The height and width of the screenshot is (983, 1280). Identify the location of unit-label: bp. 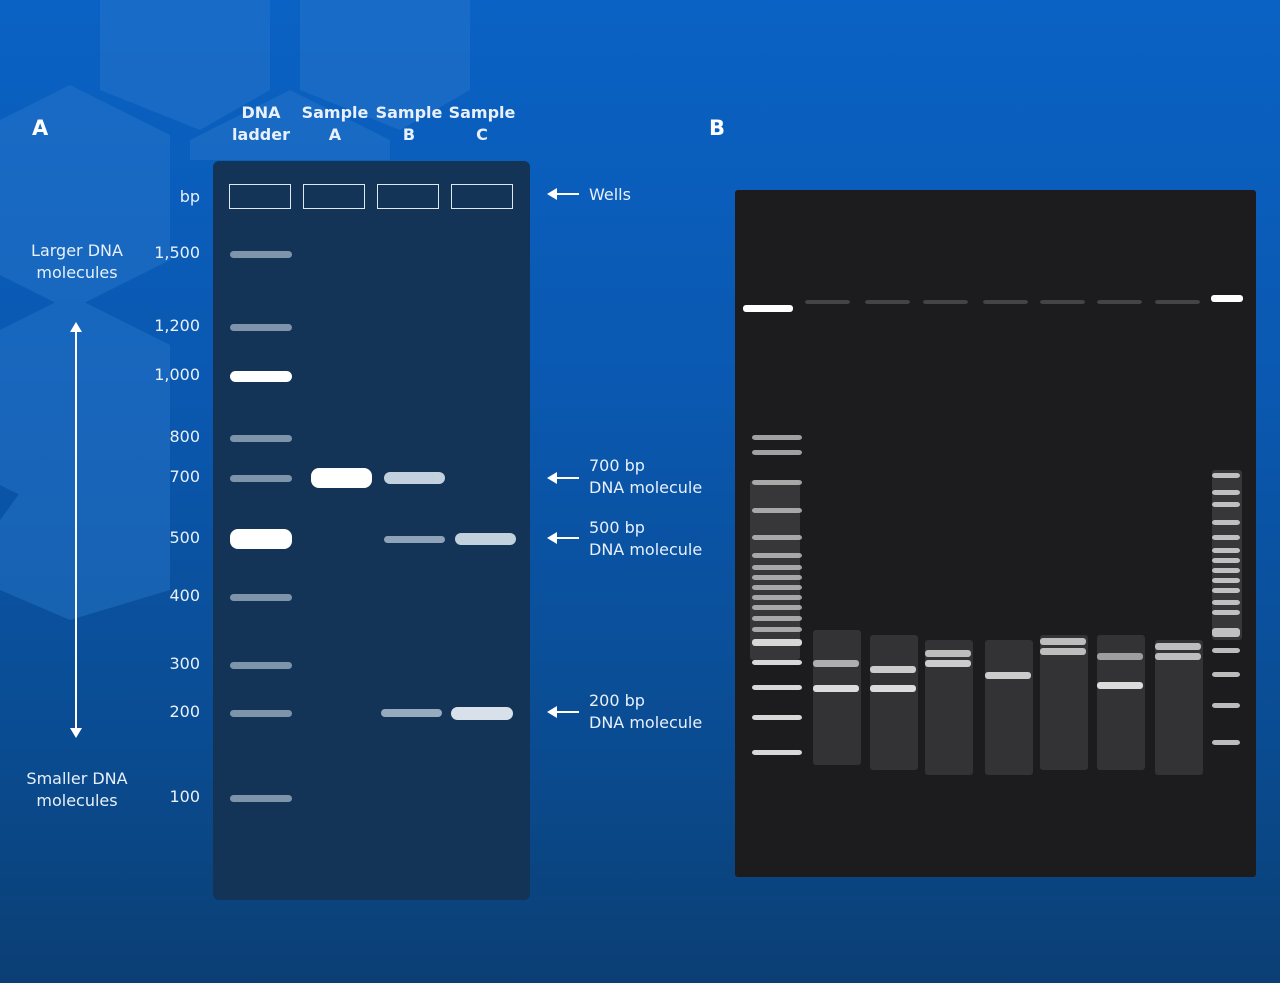
(189, 196).